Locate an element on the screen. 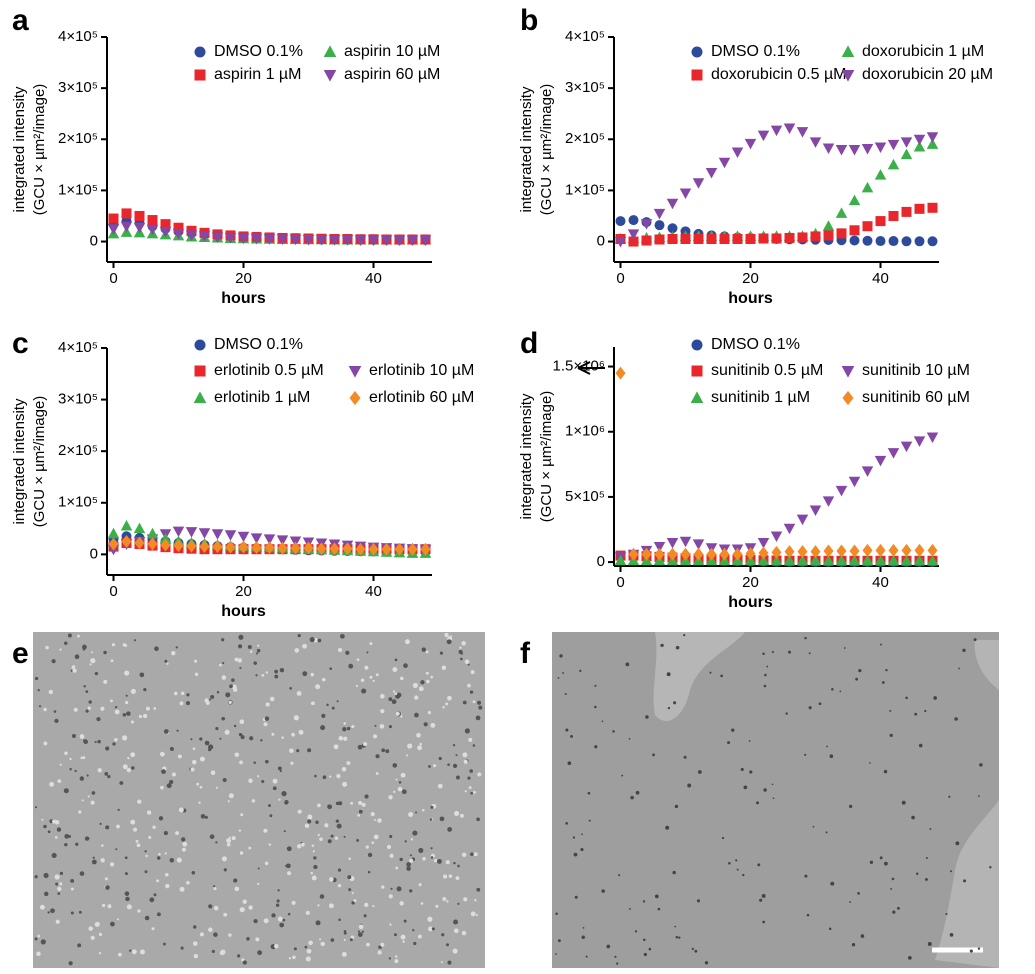 This screenshot has width=1035, height=974. x-tick-label: 20 is located at coordinates (243, 278).